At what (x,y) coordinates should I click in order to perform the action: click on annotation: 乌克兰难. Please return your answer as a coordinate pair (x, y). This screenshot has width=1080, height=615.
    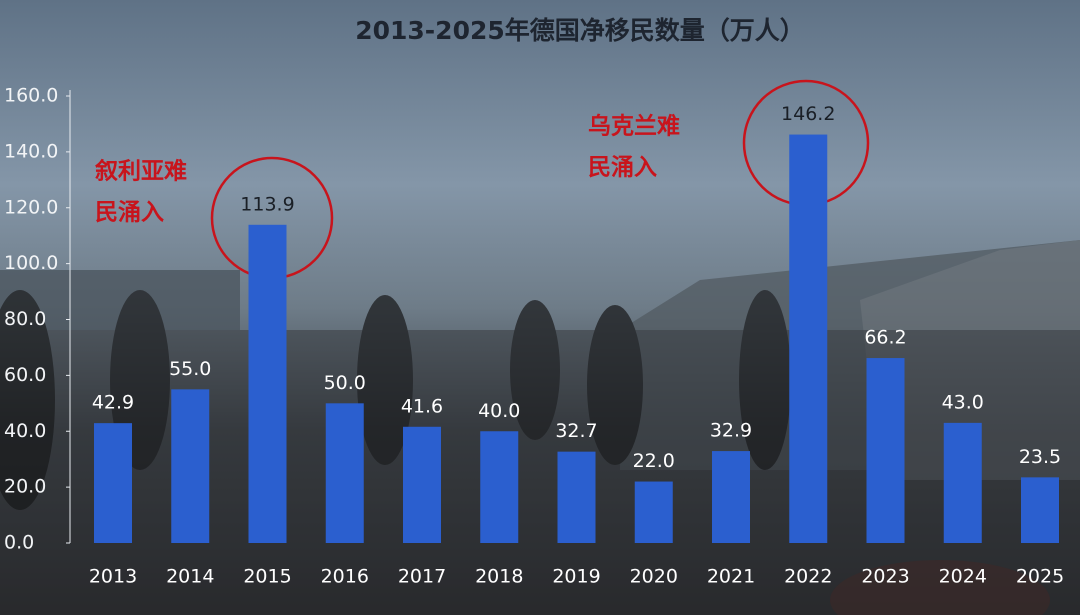
    Looking at the image, I should click on (634, 126).